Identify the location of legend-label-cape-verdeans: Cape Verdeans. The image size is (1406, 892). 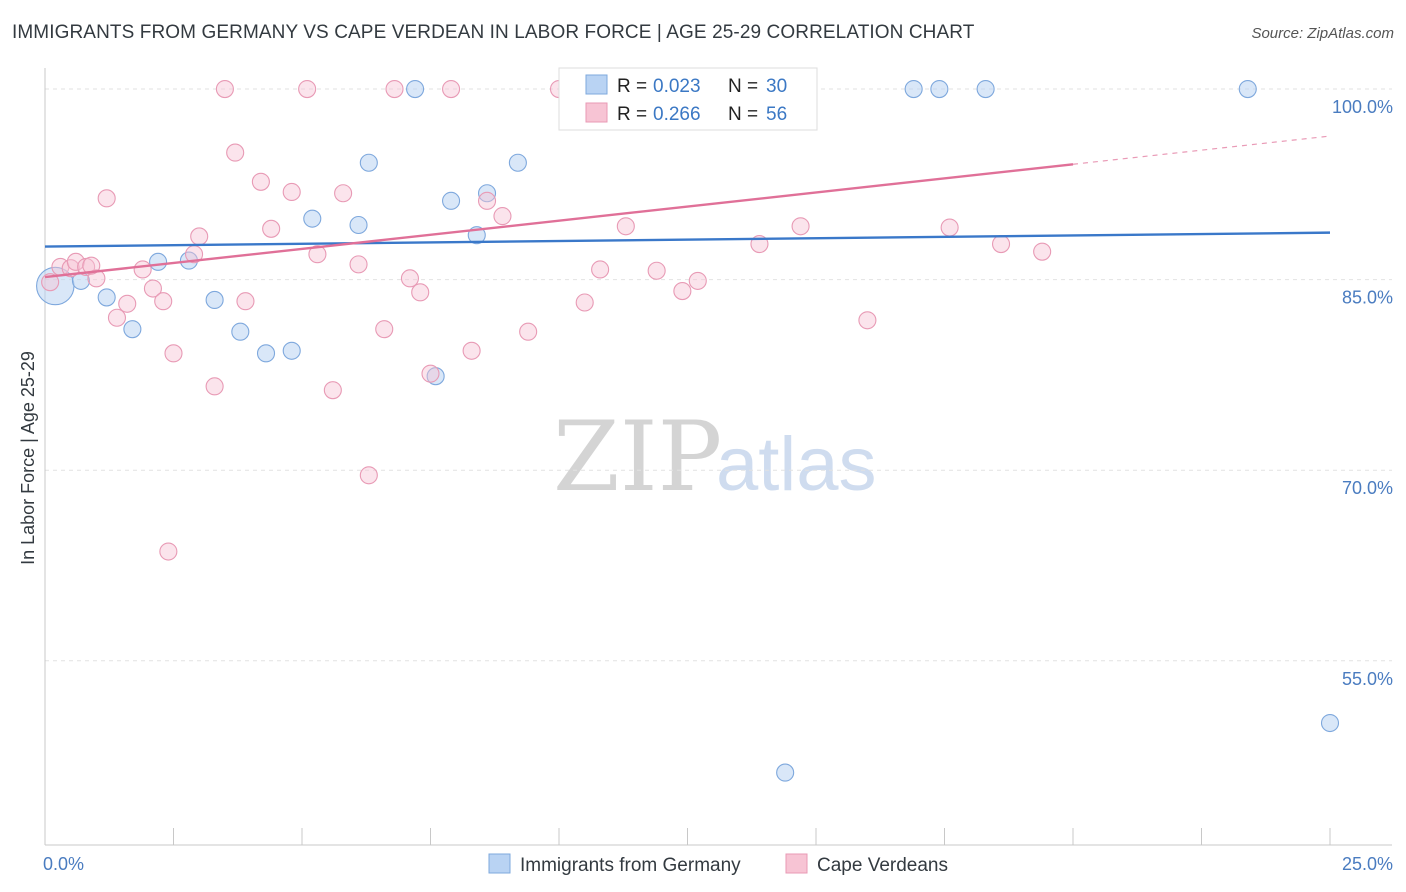
(882, 865).